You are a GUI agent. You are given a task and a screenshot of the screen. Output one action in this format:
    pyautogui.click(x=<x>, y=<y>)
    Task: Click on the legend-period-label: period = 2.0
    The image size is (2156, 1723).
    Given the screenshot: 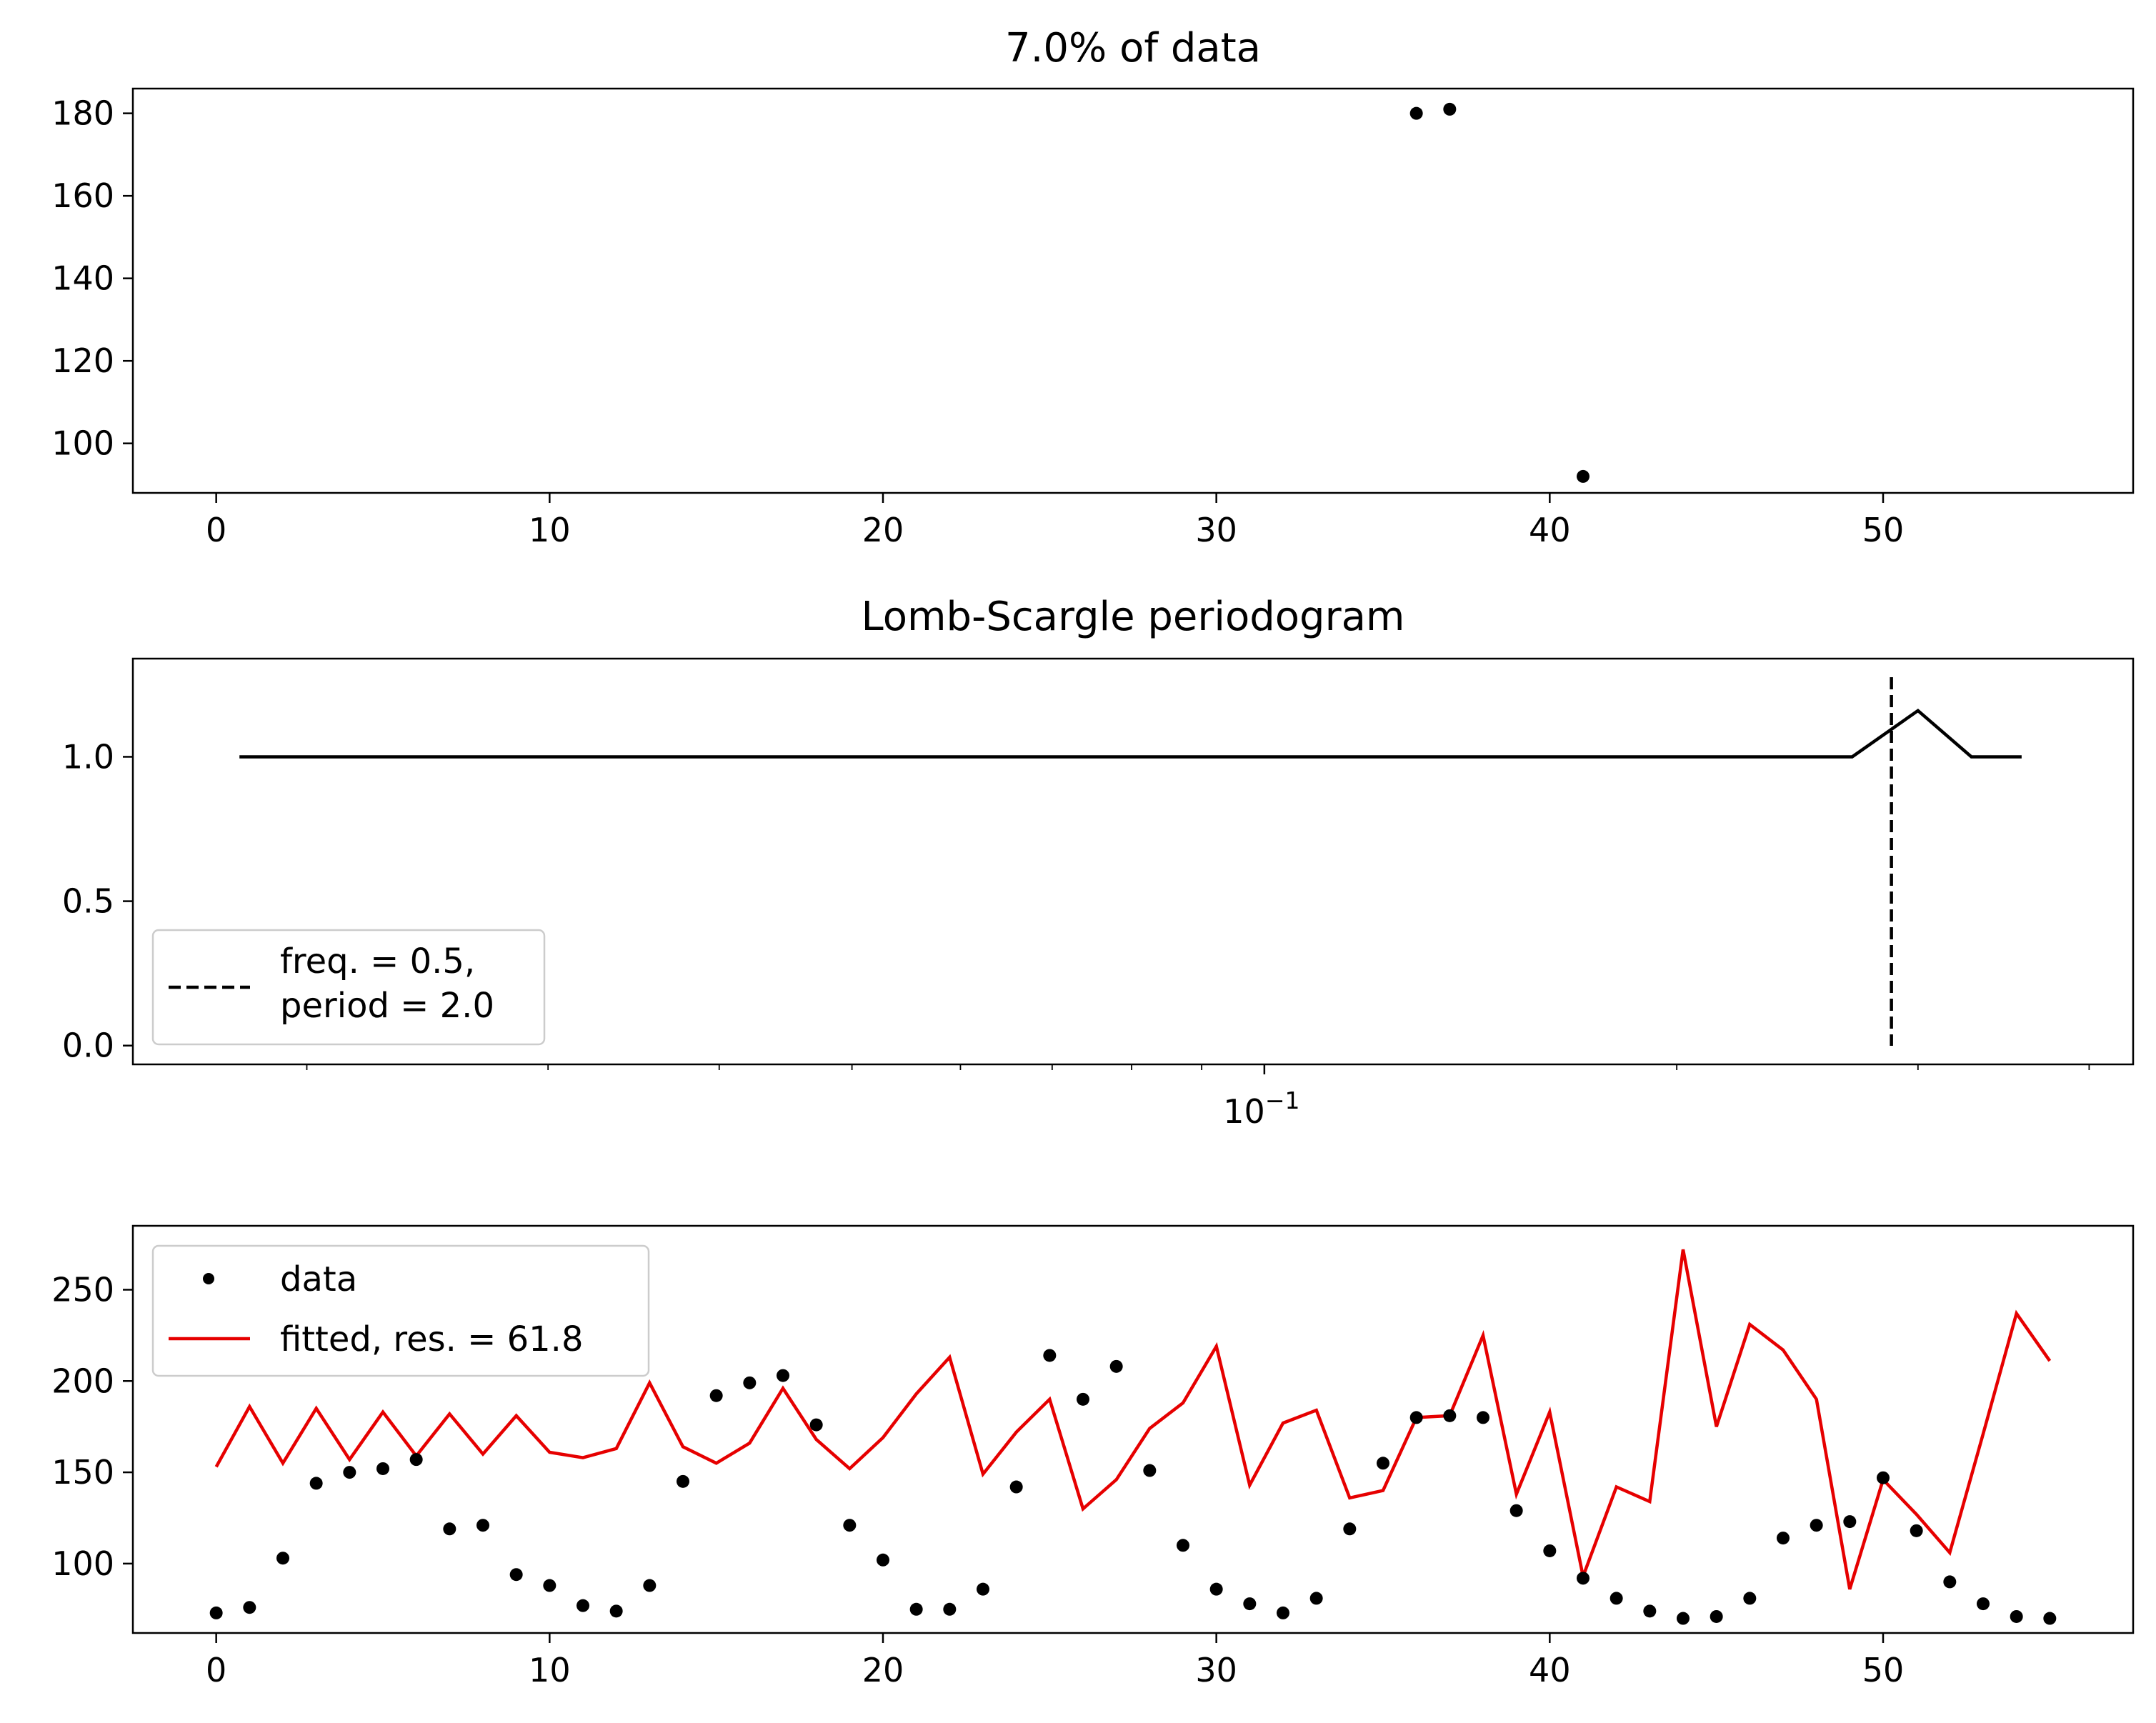 What is the action you would take?
    pyautogui.click(x=387, y=1006)
    